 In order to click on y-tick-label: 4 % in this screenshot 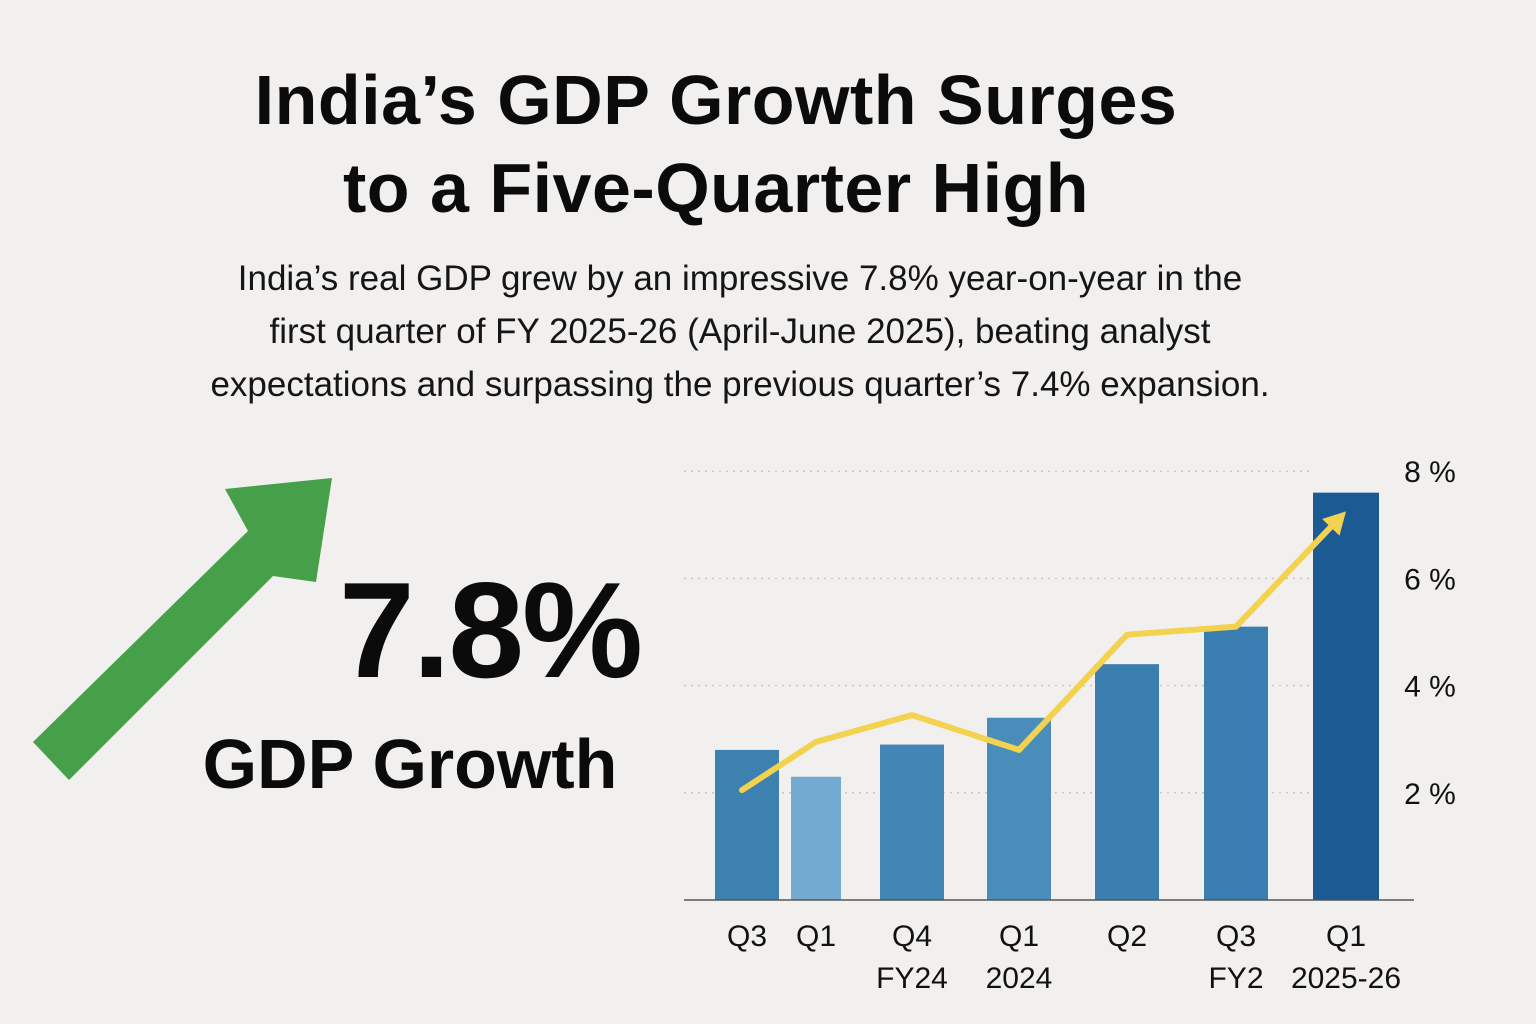, I will do `click(1430, 687)`.